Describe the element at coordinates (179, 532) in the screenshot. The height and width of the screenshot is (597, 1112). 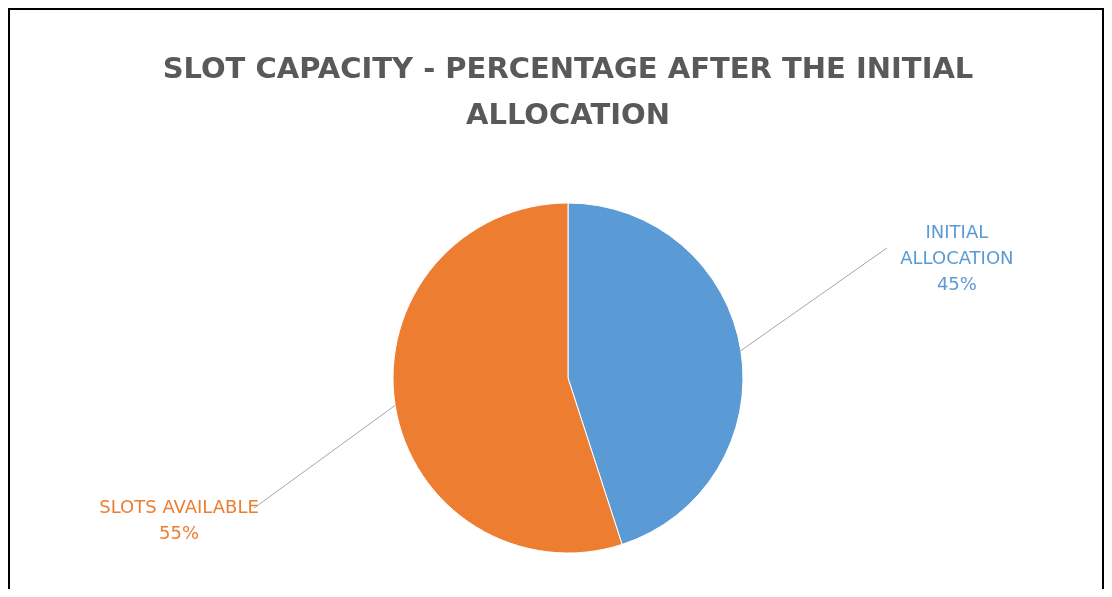
I see `data-label: 55%` at that location.